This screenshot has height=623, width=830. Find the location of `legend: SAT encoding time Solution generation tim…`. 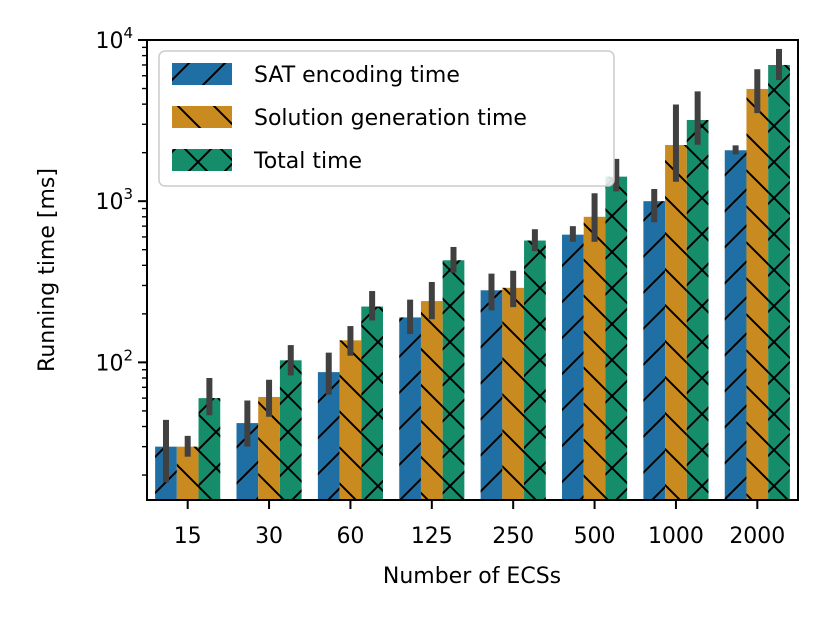

legend: SAT encoding time Solution generation tim… is located at coordinates (386, 118).